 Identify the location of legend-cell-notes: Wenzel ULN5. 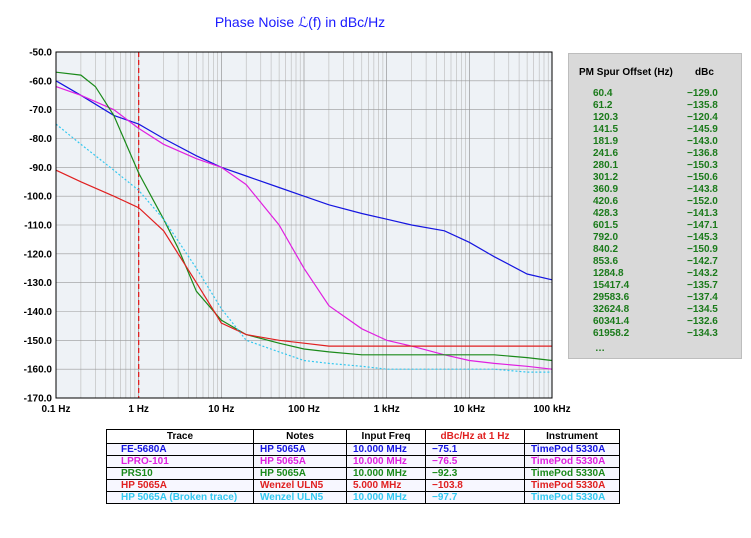
(300, 485).